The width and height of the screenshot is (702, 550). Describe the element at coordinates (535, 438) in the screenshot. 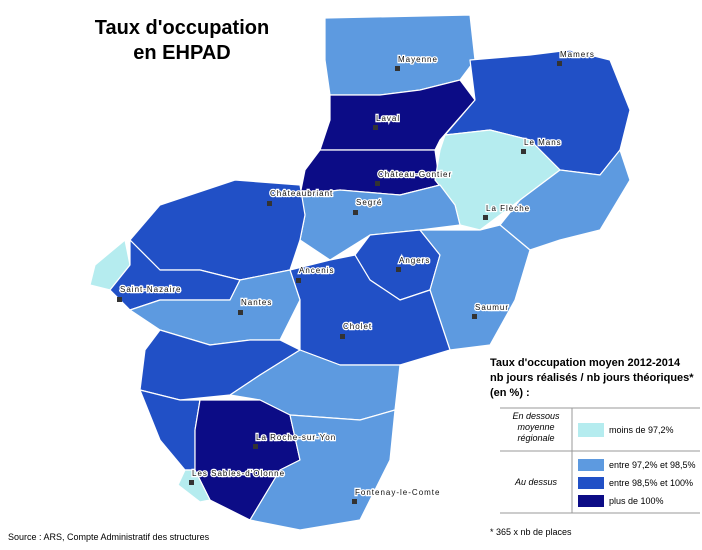

I see `legend-group: régionale` at that location.